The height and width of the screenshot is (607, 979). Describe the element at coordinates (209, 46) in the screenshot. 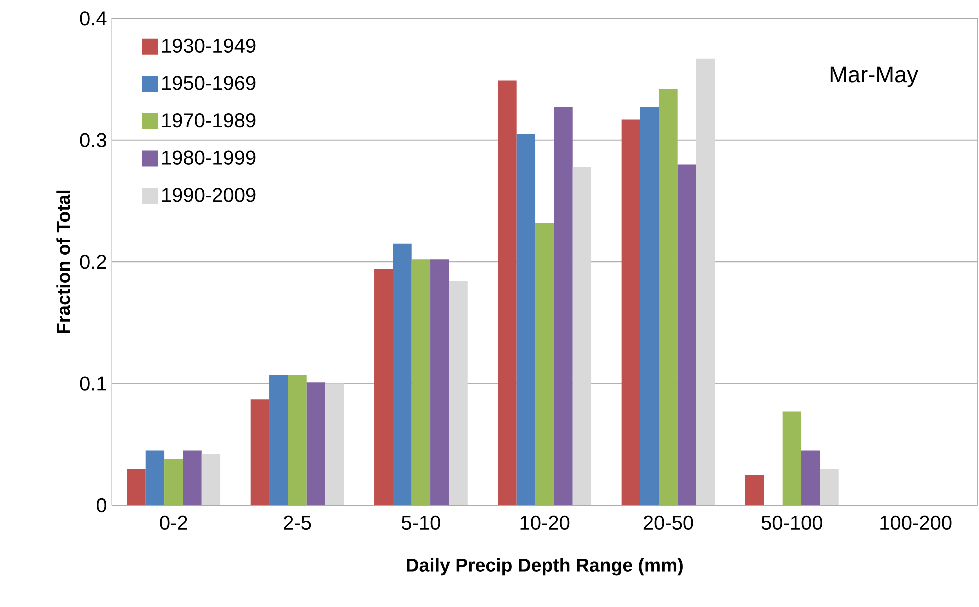

I see `legend-label: 1930-1949` at that location.